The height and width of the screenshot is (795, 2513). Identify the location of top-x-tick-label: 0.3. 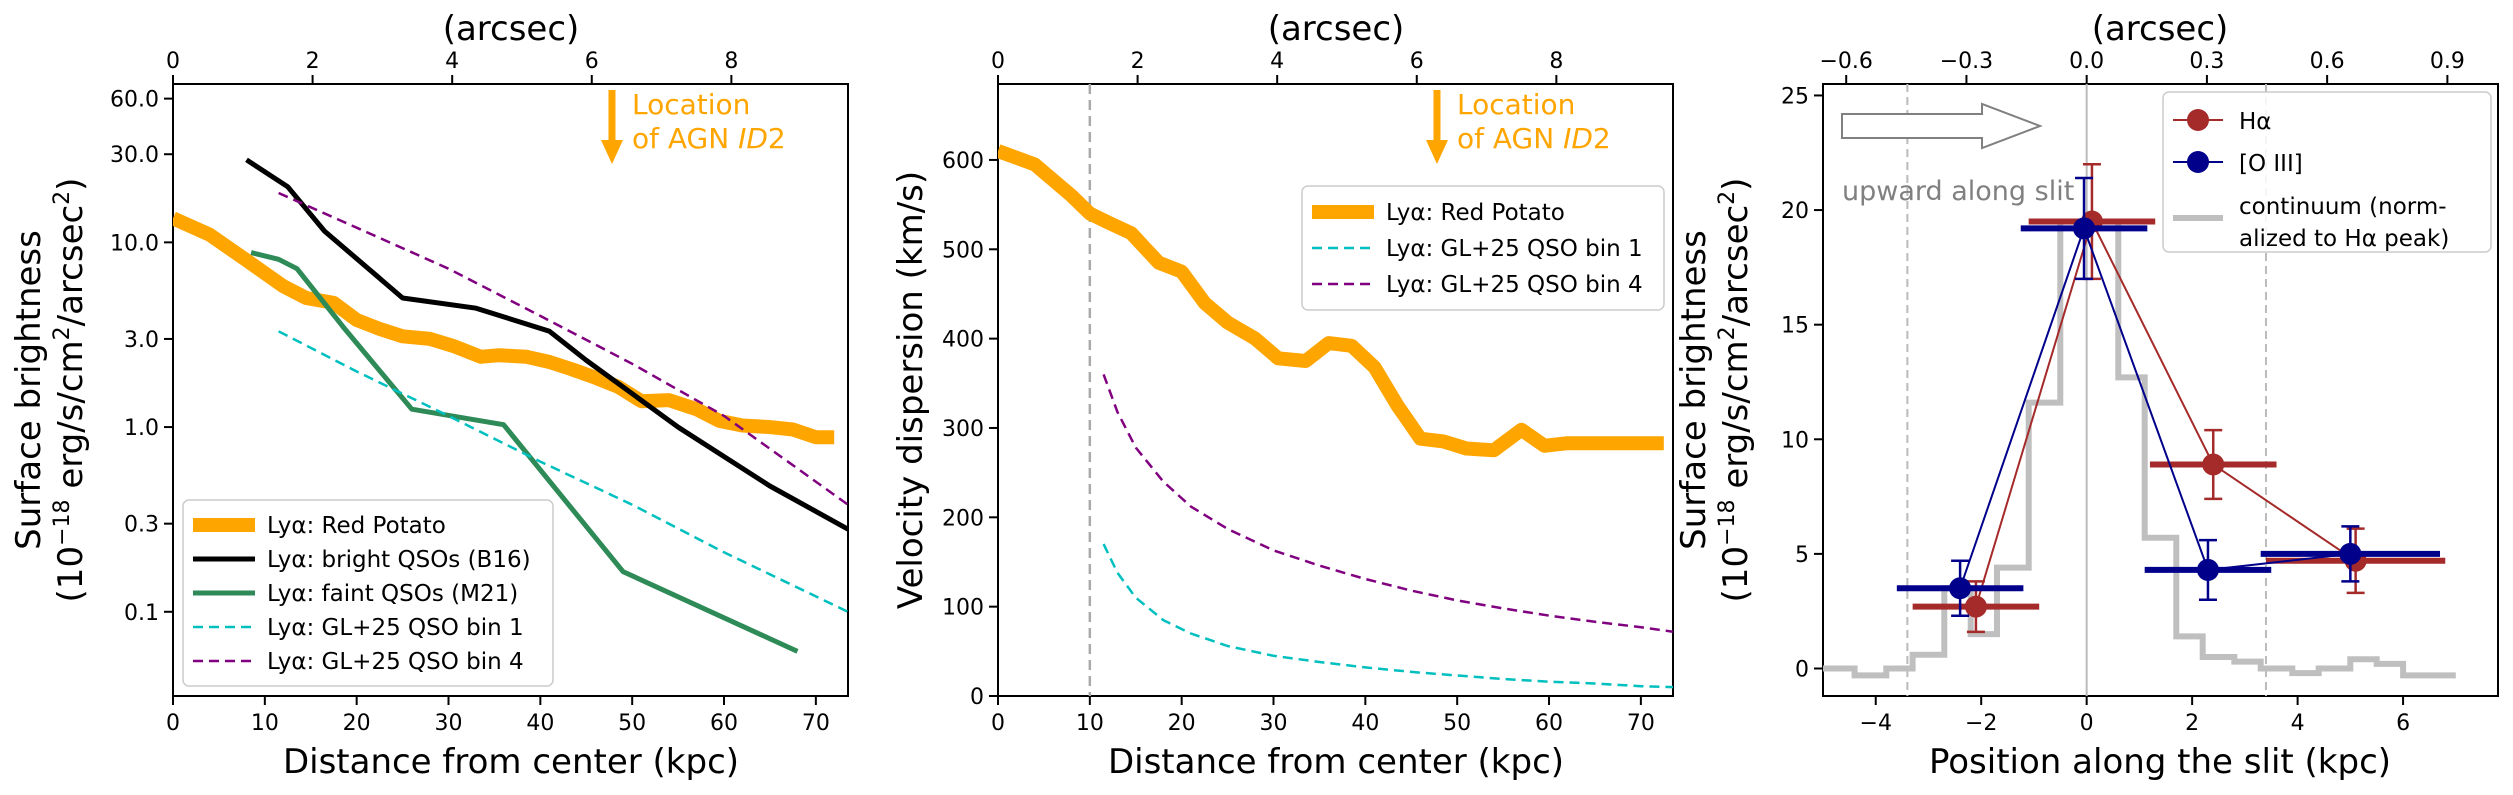
(2206, 61).